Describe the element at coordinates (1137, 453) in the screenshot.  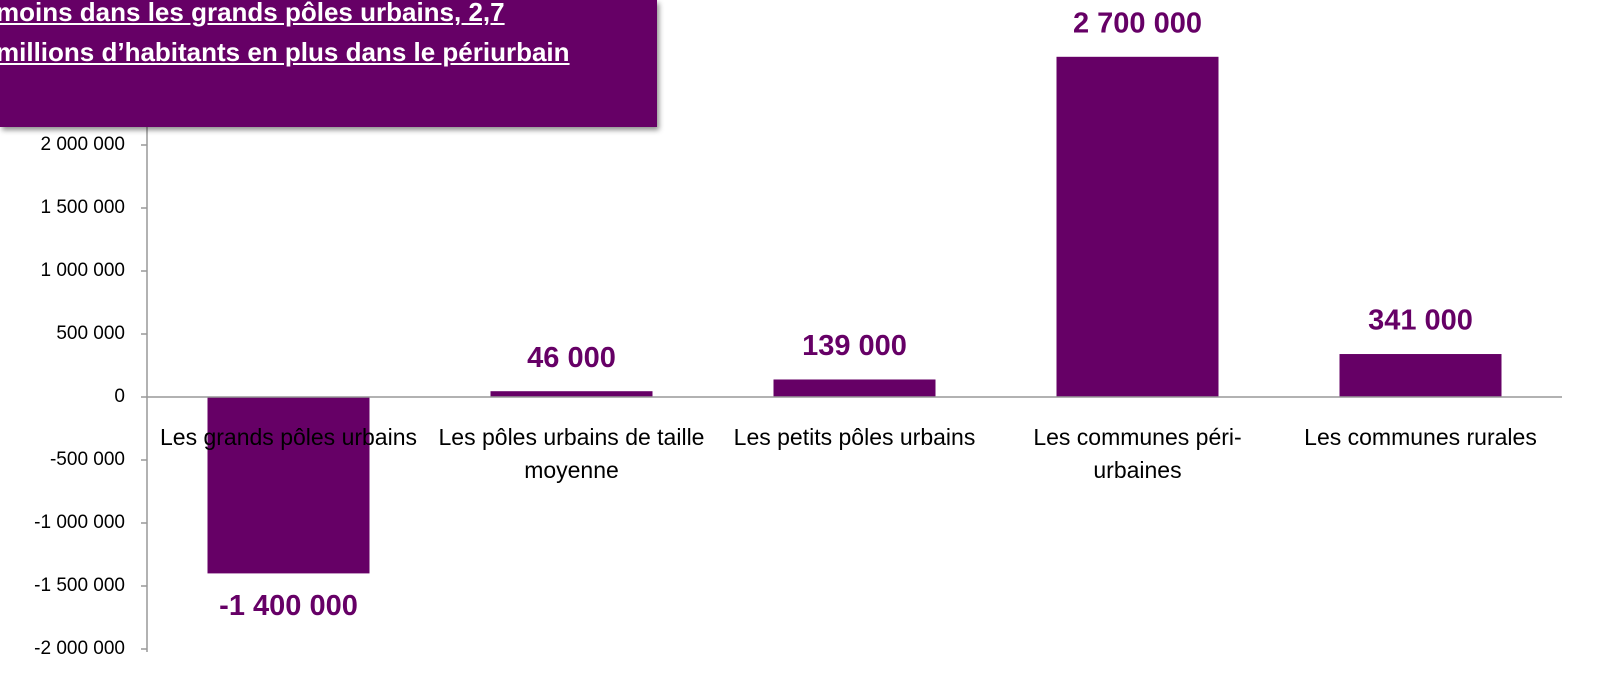
I see `x-tick-label: Les communes péri-urbaines` at that location.